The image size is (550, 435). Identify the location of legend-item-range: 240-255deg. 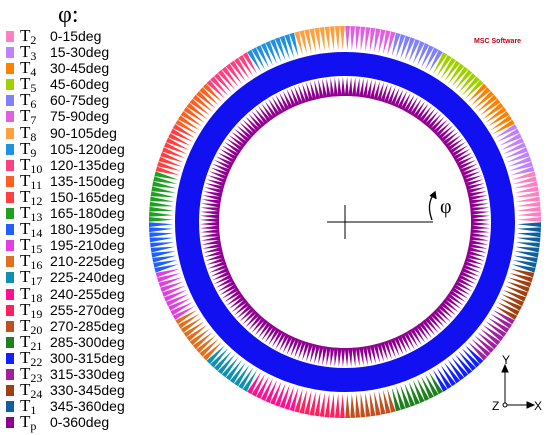
(87, 293).